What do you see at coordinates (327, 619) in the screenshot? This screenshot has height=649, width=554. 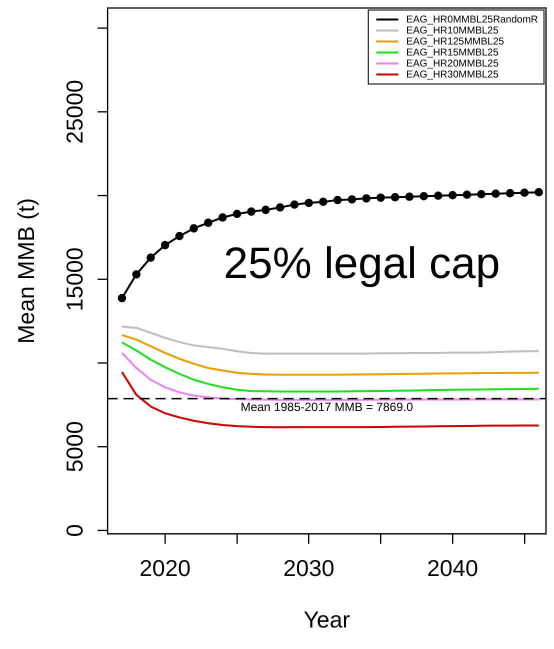 I see `x-axis-title: Year` at bounding box center [327, 619].